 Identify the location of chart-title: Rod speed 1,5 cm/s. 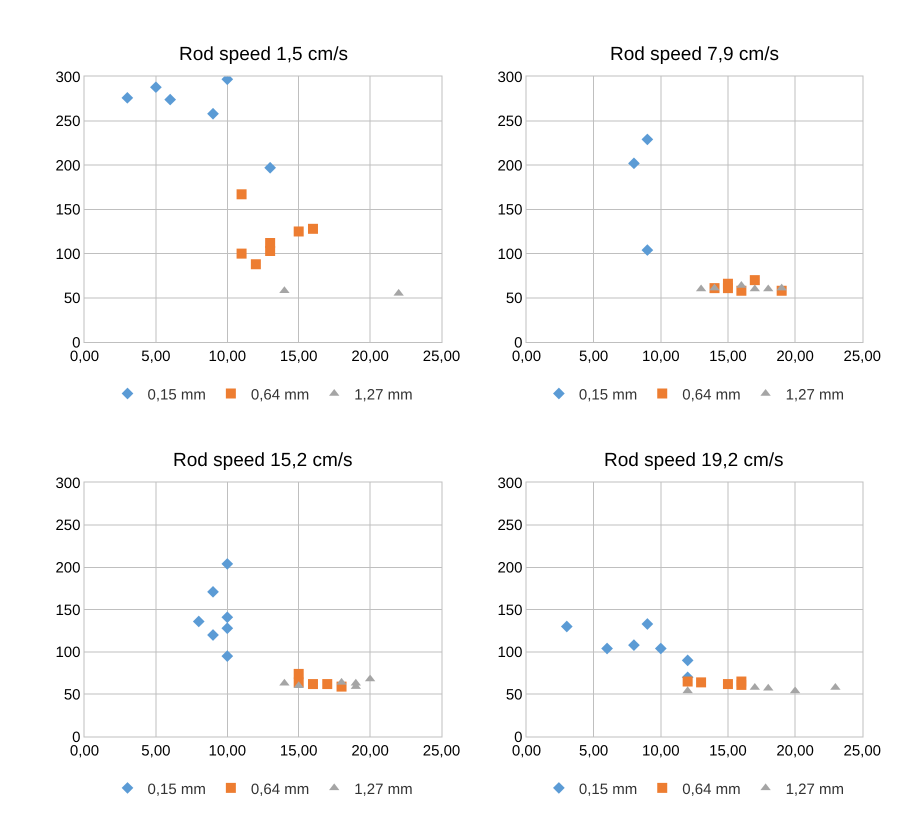
(263, 54).